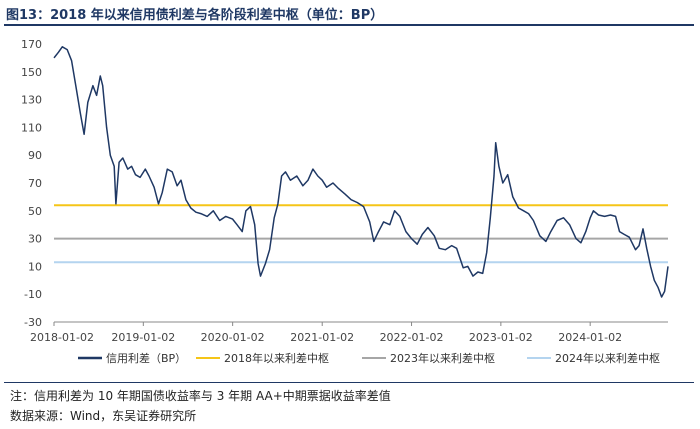  I want to click on legend-center-2024-label: 2024年以来利差中枢, so click(607, 358).